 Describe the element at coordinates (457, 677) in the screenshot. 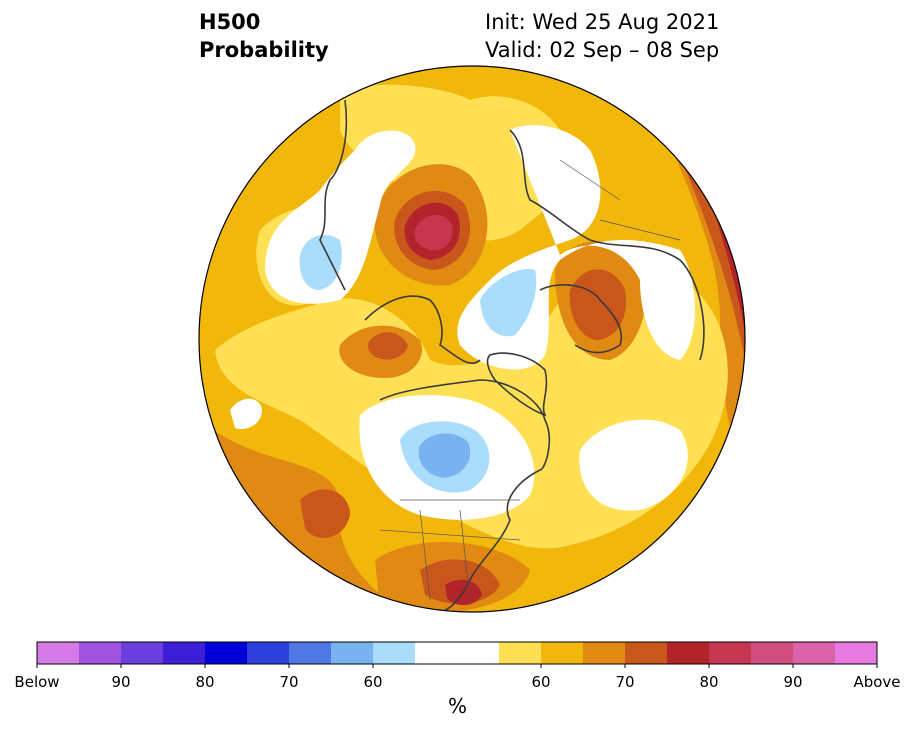

I see `colorbar-ticks: Below 90 80 70 60 60 70 80 90 Above` at that location.